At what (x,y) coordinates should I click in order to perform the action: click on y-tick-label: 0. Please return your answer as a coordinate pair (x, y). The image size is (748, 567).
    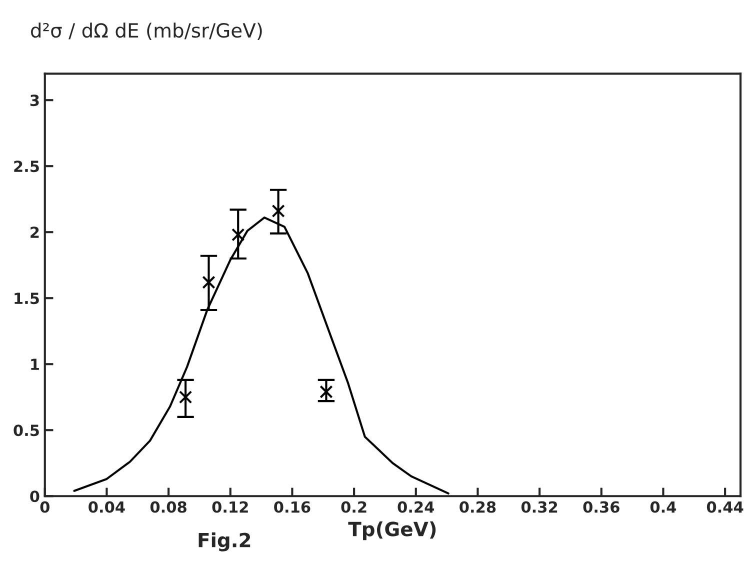
    Looking at the image, I should click on (35, 496).